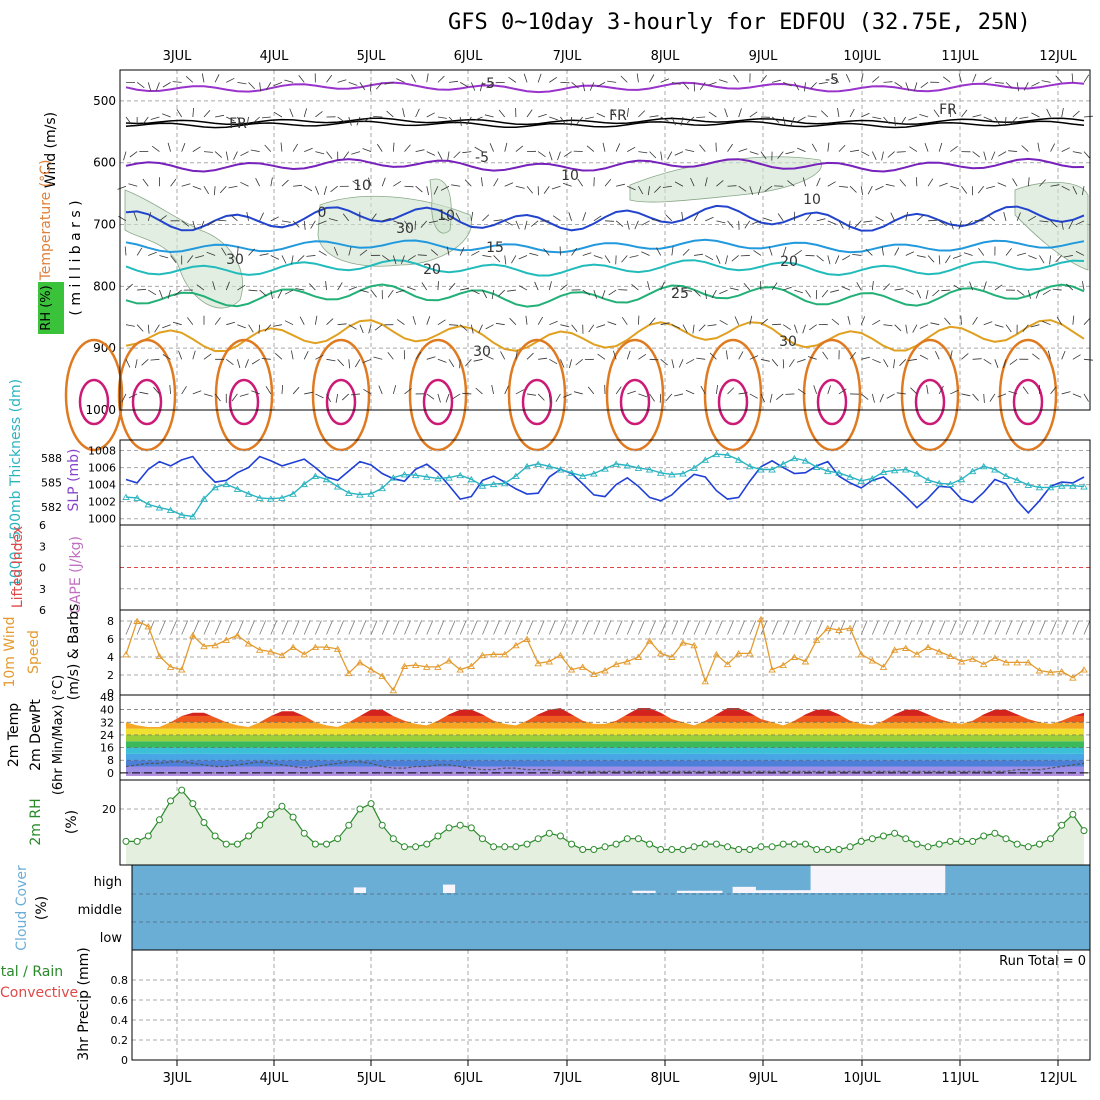 The image size is (1100, 1100). Describe the element at coordinates (482, 158) in the screenshot. I see `contour-label: -5` at that location.